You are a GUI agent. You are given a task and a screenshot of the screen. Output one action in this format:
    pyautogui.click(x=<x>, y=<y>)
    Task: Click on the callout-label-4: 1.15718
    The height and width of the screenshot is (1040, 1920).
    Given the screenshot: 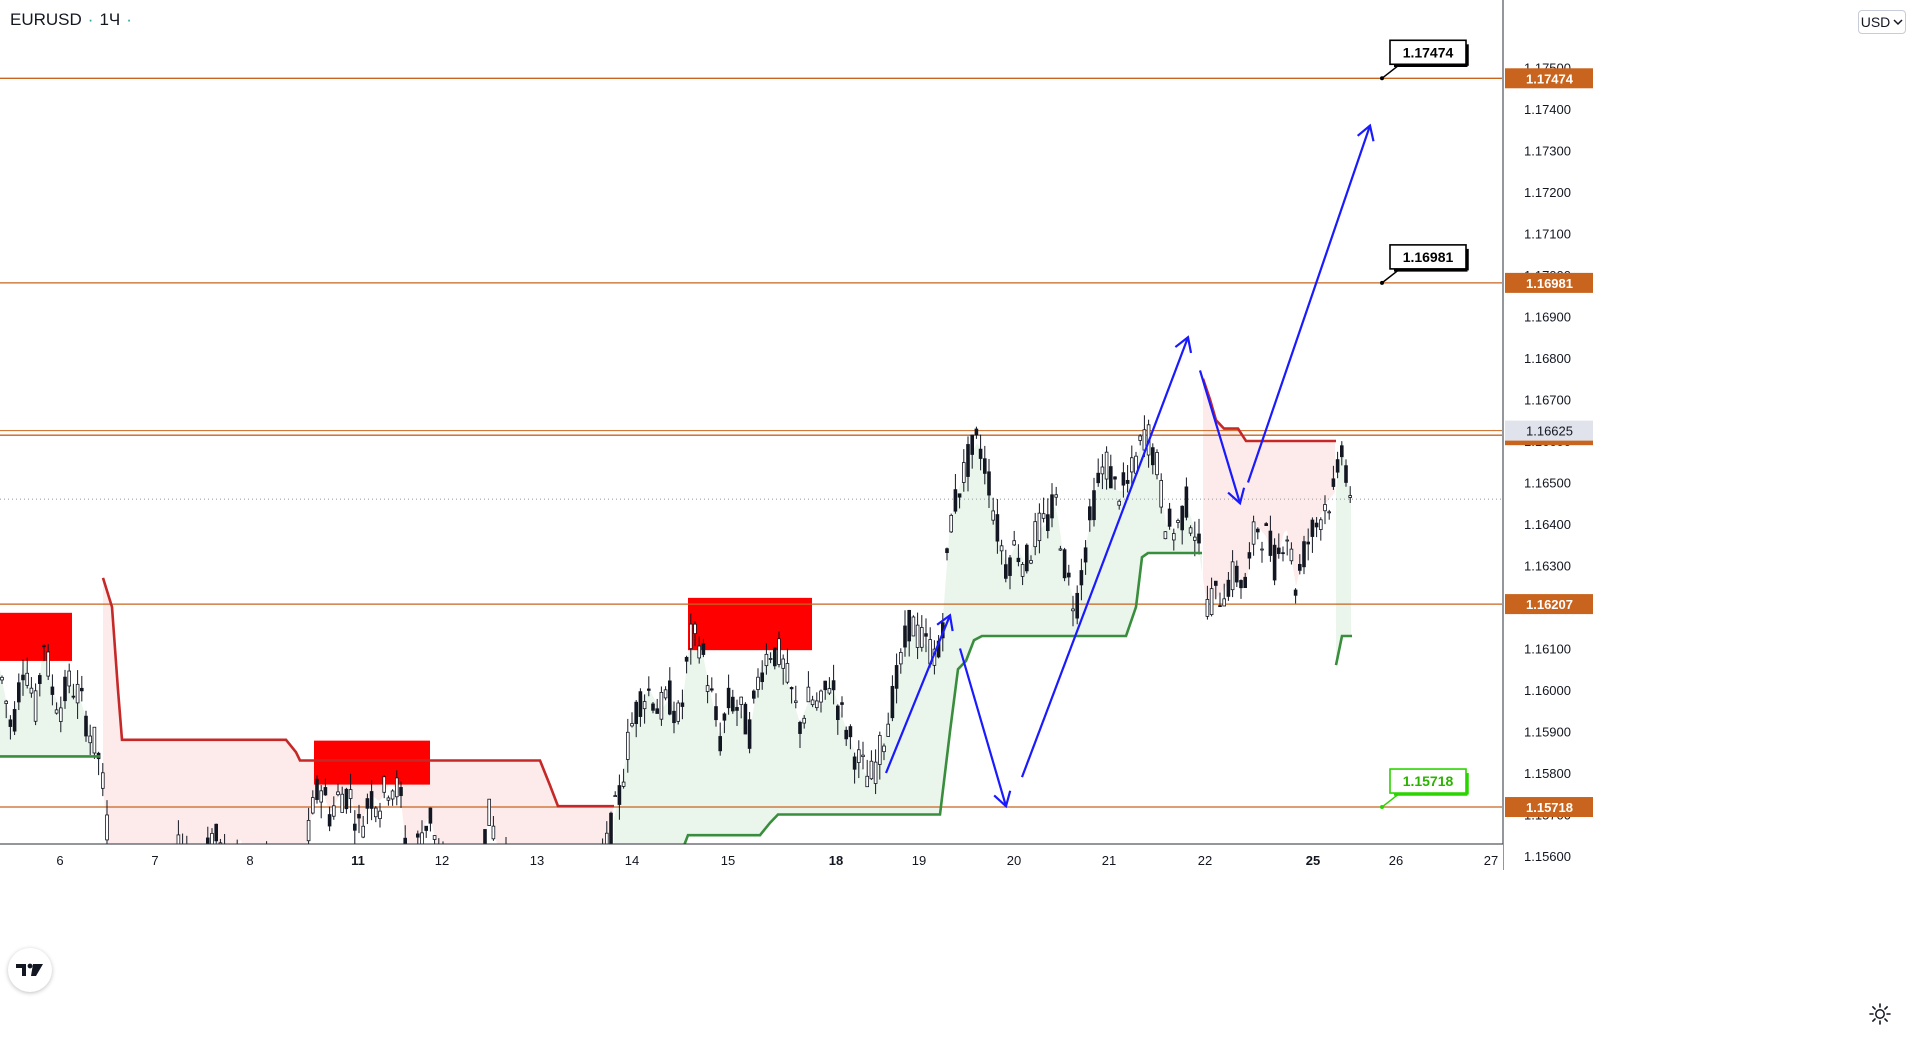 What is the action you would take?
    pyautogui.click(x=1428, y=781)
    